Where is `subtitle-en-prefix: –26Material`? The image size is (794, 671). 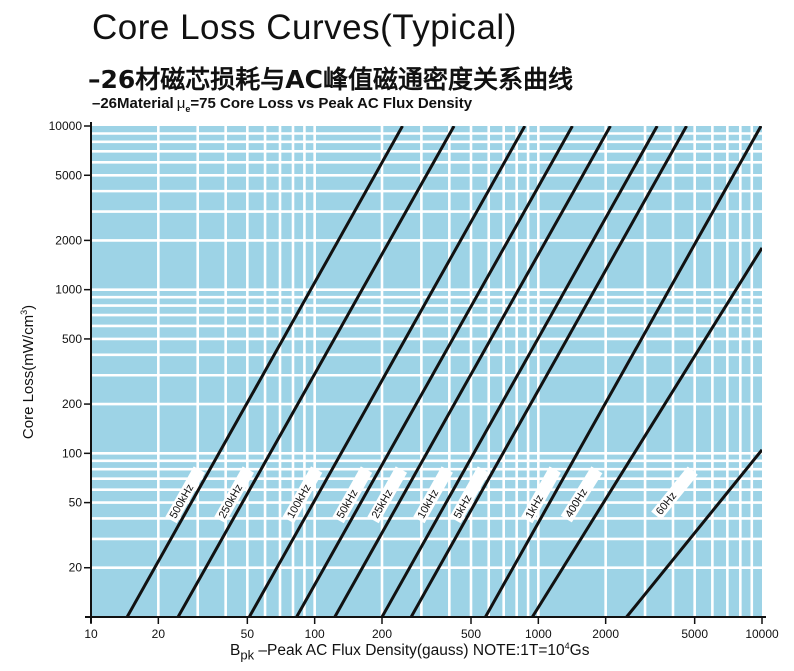
subtitle-en-prefix: –26Material is located at coordinates (133, 103).